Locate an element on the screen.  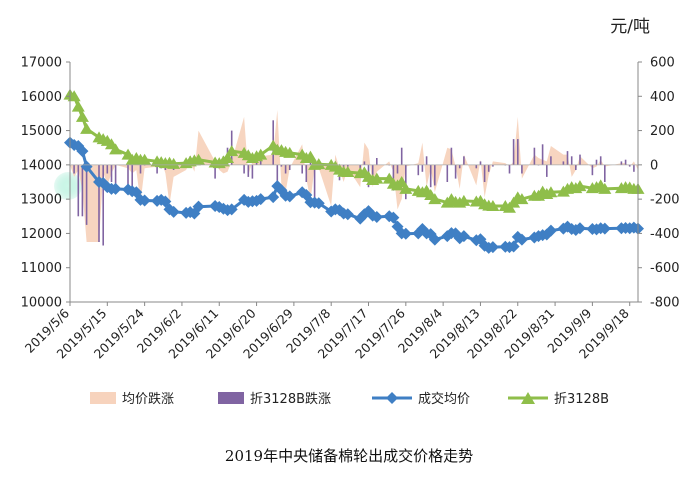
left-tick-label: 17000 is located at coordinates (41, 63).